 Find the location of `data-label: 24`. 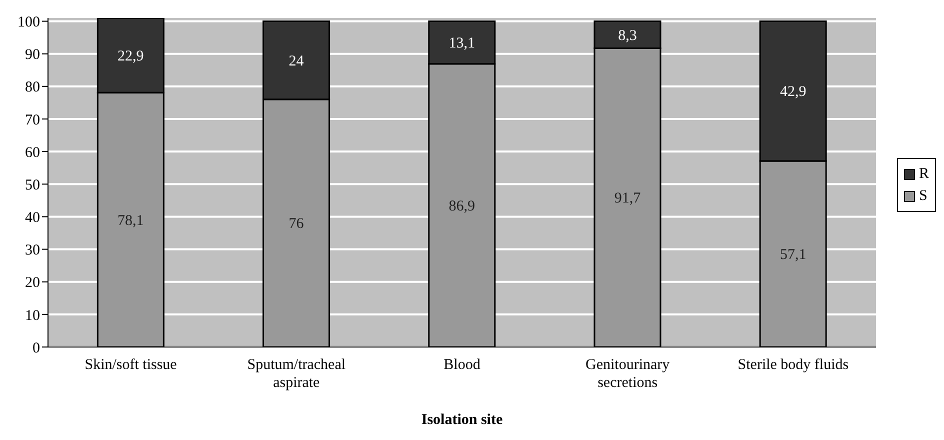

data-label: 24 is located at coordinates (296, 61).